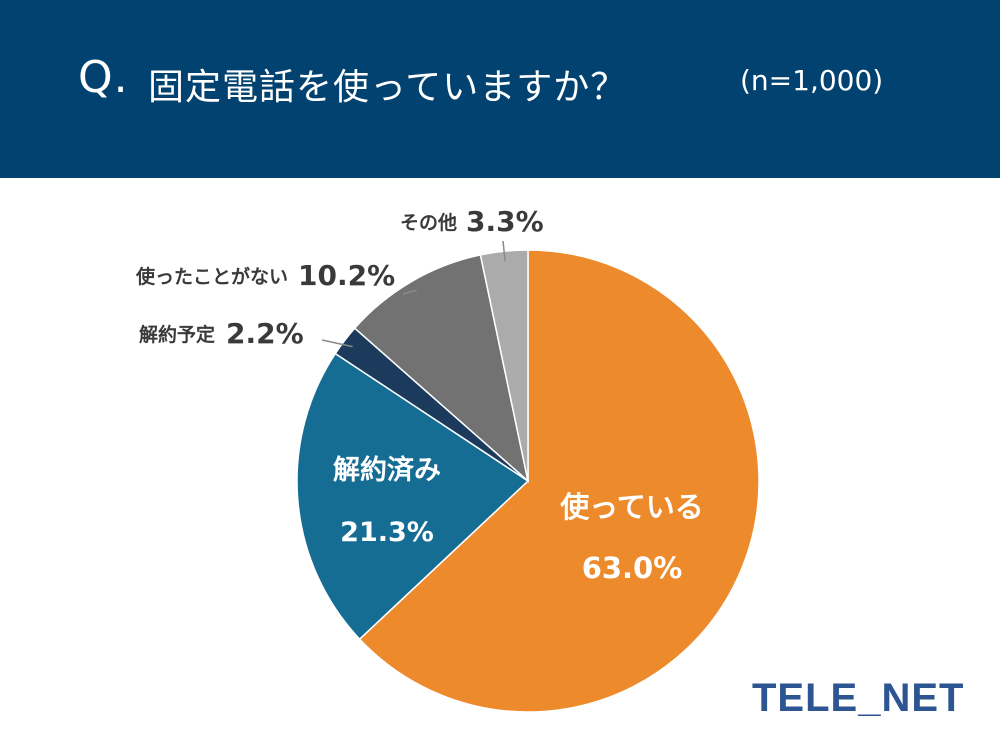 This screenshot has height=739, width=1000. What do you see at coordinates (265, 333) in the screenshot?
I see `slice-value-planning: 2.2%` at bounding box center [265, 333].